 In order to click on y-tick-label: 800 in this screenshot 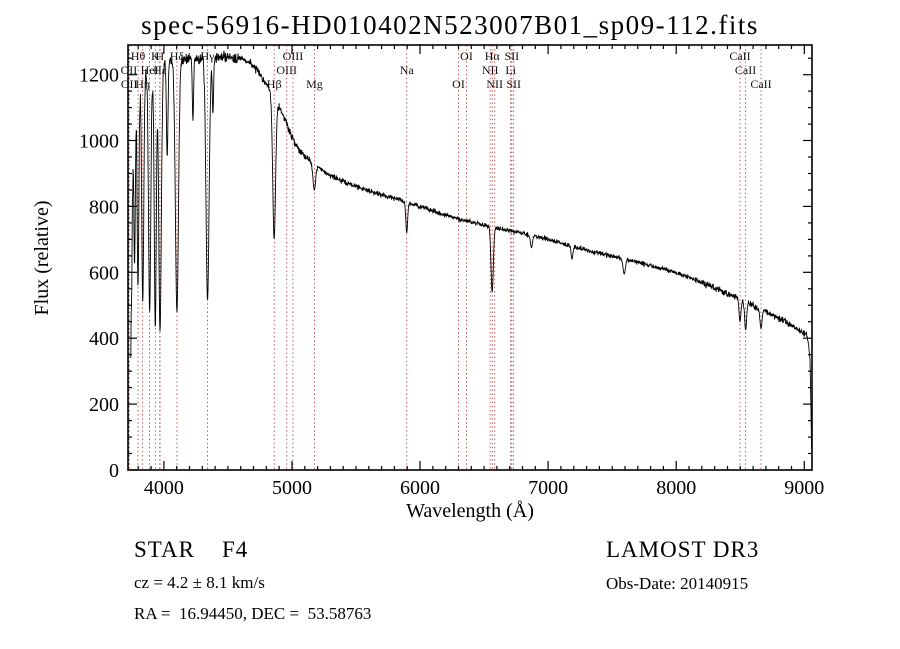, I will do `click(104, 207)`.